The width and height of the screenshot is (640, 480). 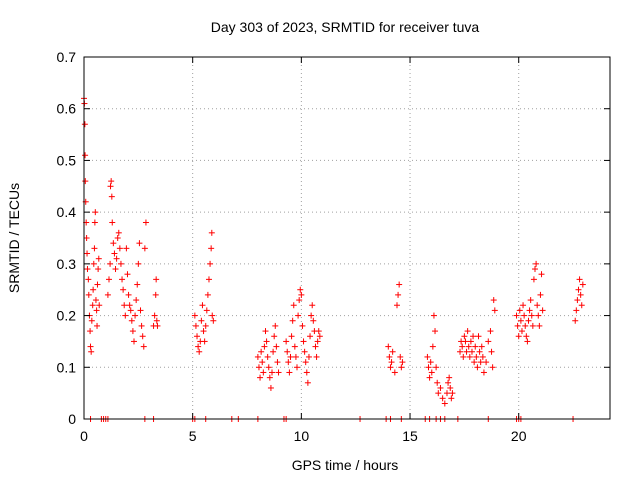 What do you see at coordinates (519, 436) in the screenshot?
I see `x-tick-label: 20` at bounding box center [519, 436].